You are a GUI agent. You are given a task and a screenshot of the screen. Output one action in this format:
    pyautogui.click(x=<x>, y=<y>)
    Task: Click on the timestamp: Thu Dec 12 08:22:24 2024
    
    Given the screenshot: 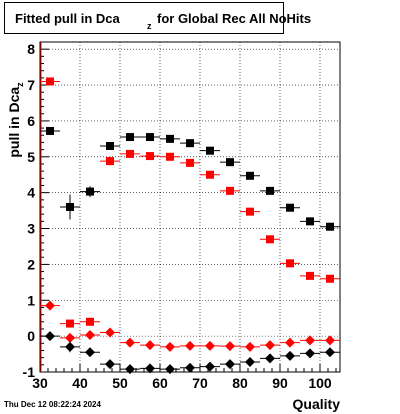 What is the action you would take?
    pyautogui.click(x=52, y=404)
    